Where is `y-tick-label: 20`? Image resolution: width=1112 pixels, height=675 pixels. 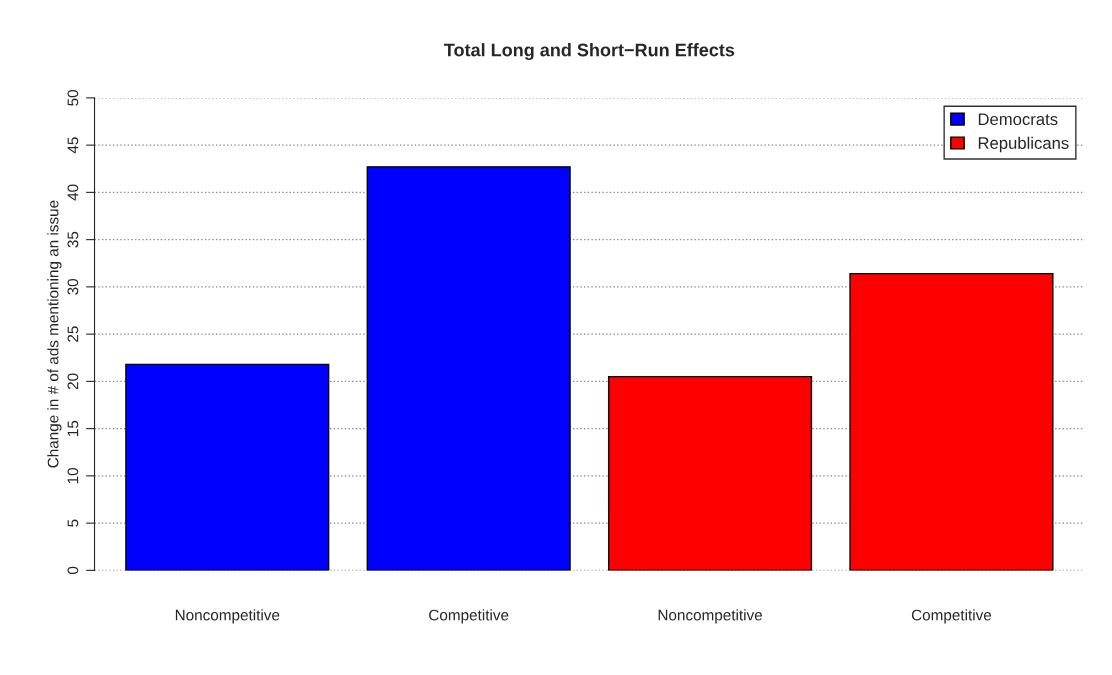 y-tick-label: 20 is located at coordinates (73, 381).